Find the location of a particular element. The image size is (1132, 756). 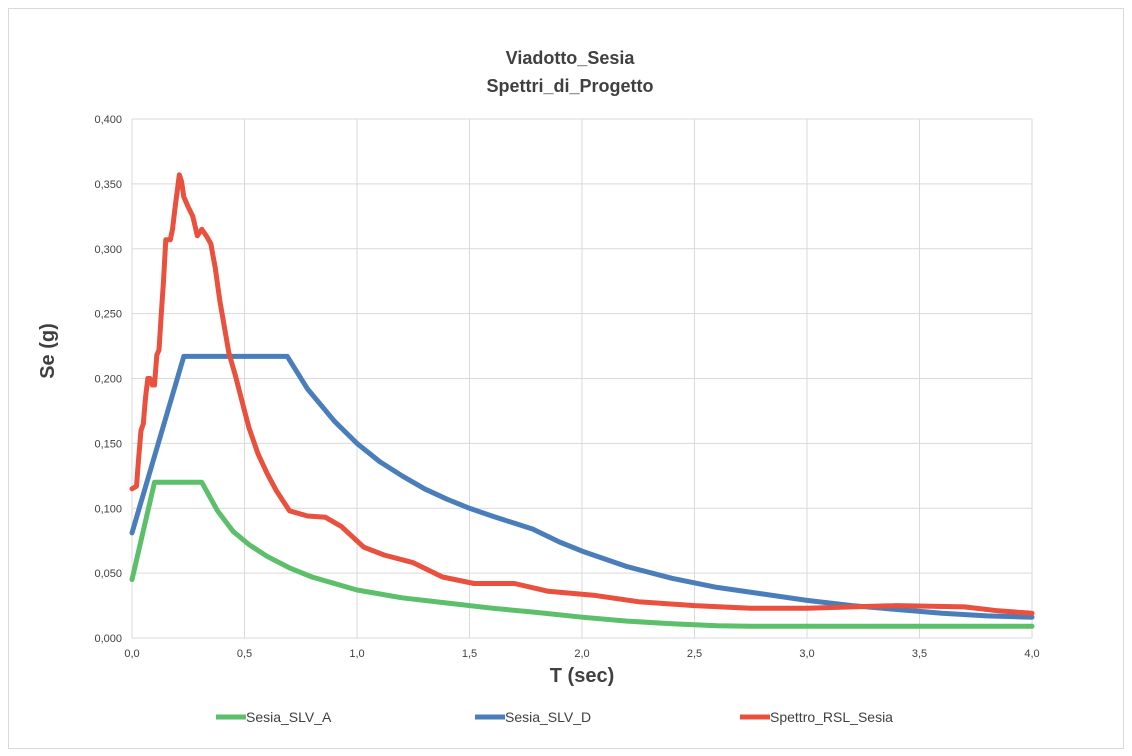

x-axis-tick-labels: 0,0 0,5 1,0 1,5 2,0 2,5 3,0 3,5 4,0 is located at coordinates (581, 654).